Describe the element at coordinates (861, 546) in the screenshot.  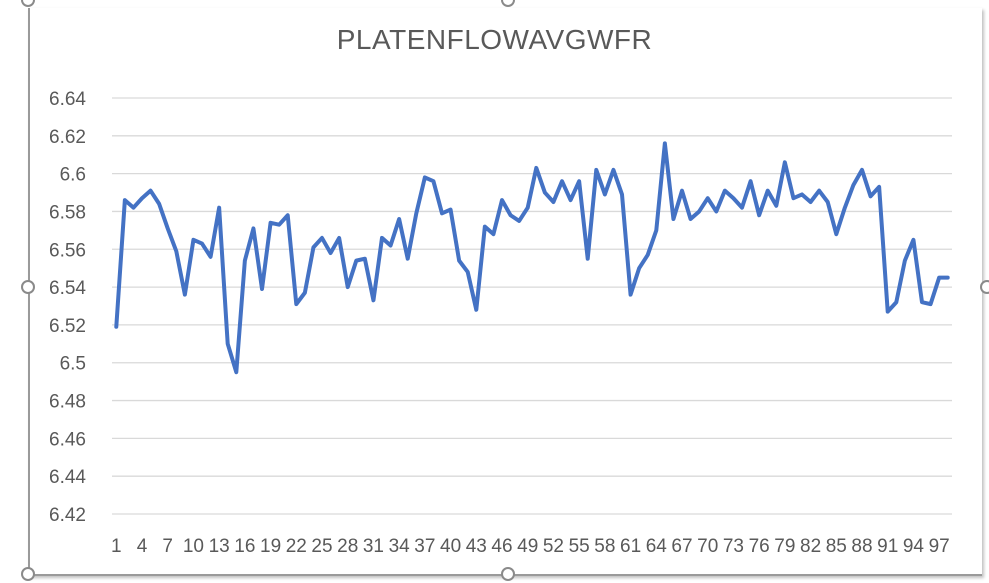
I see `x-tick-label: 88` at that location.